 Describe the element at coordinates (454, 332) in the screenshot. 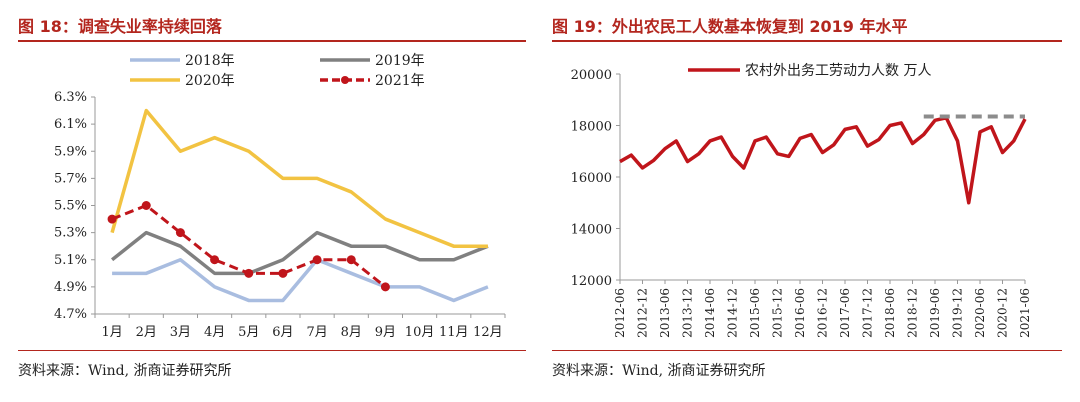

I see `x-tick-label: 11月` at that location.